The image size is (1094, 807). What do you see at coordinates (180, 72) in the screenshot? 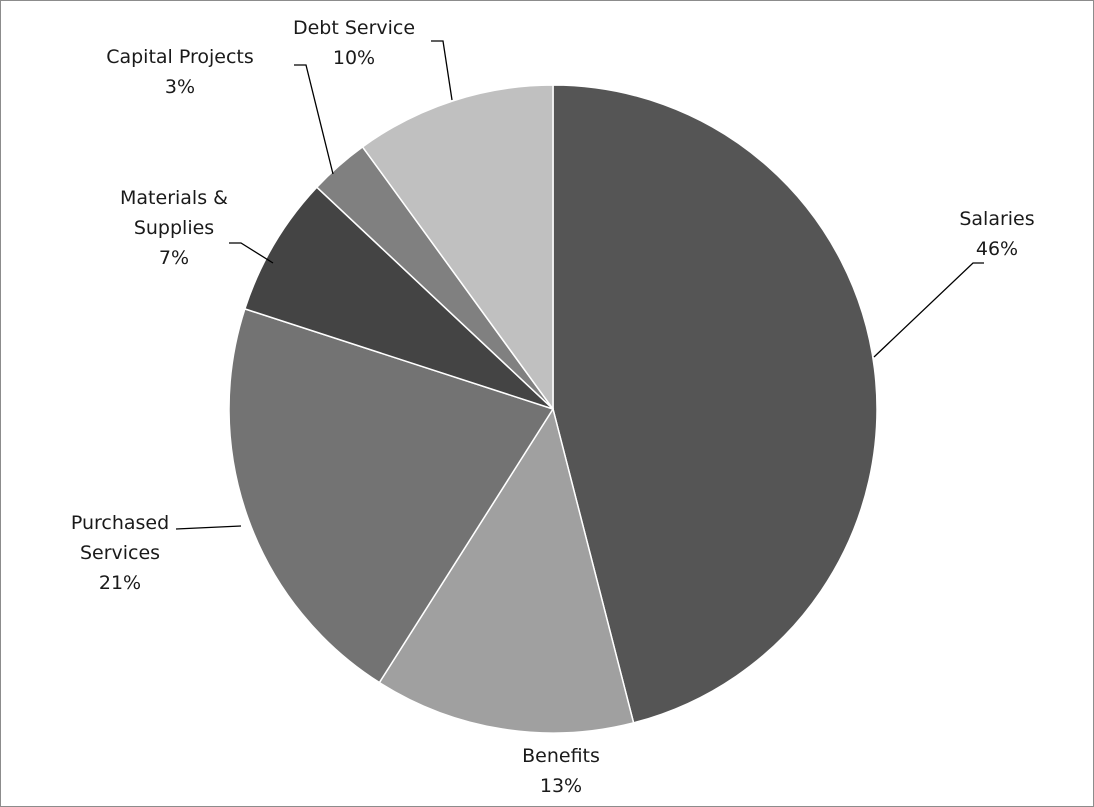
I see `slice-label-4: Capital Projects 3%` at bounding box center [180, 72].